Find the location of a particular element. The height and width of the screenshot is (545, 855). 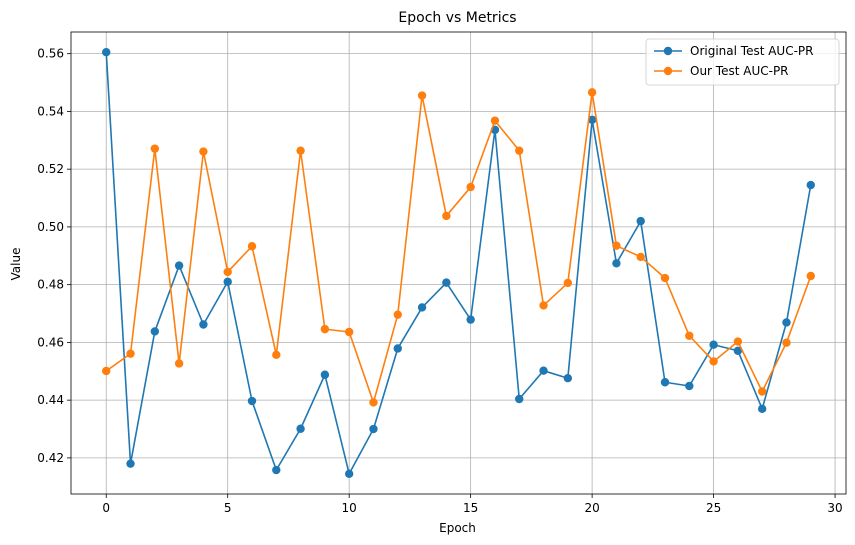

x-tick-label: 10 is located at coordinates (349, 508).